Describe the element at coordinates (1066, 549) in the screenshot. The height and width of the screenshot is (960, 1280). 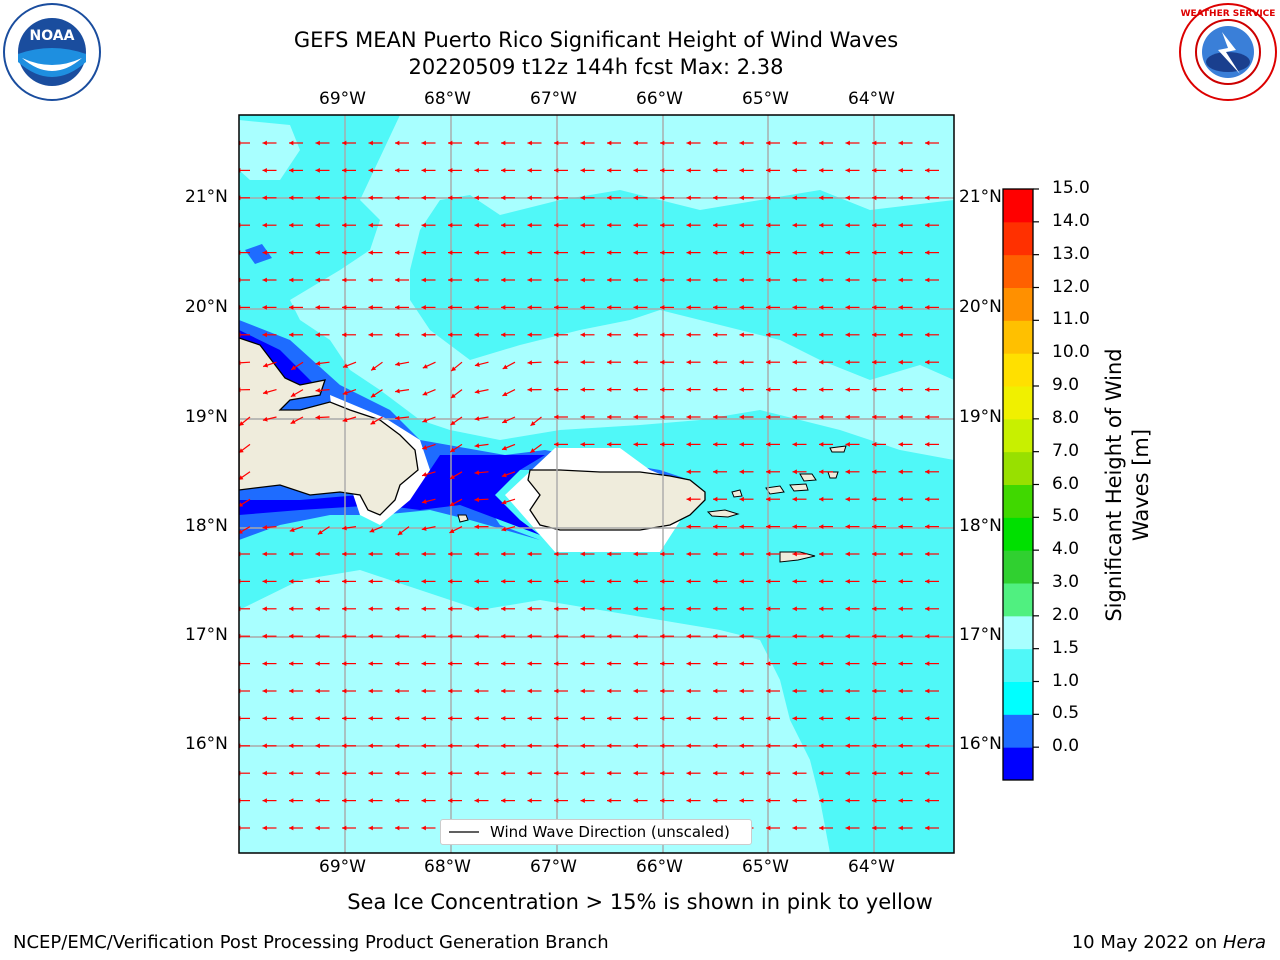
I see `colorbar-tick-label: 4.0` at that location.